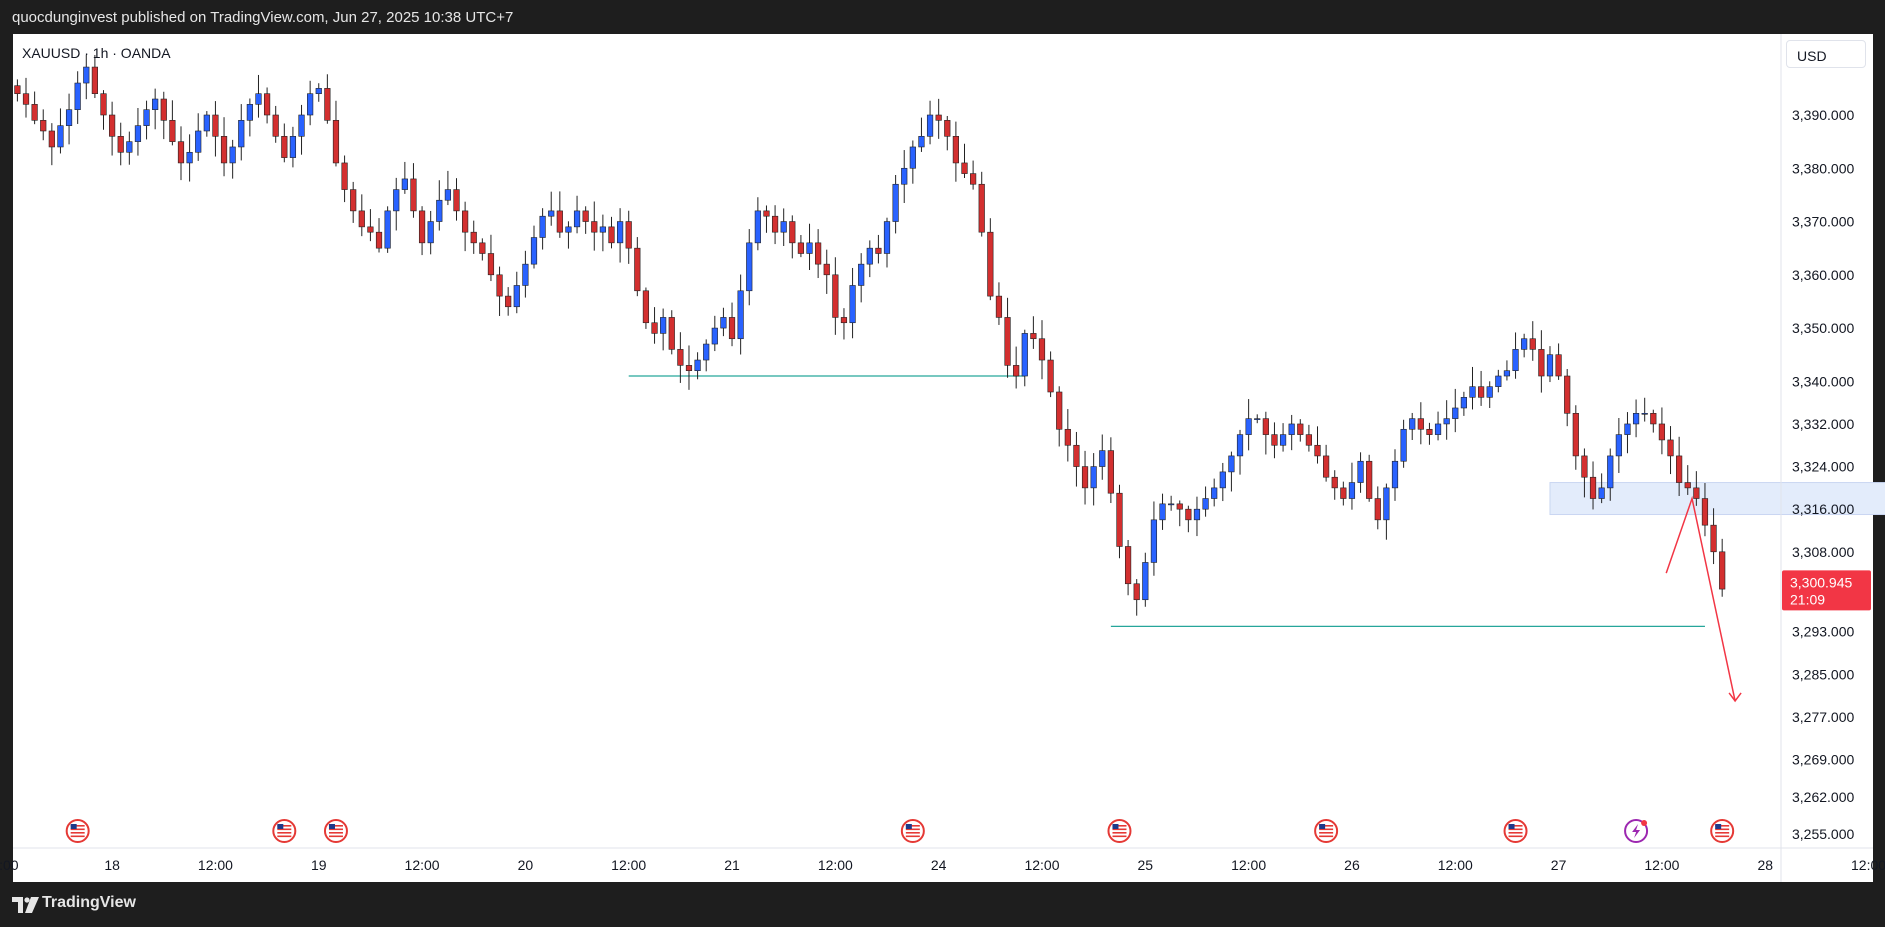 This screenshot has height=927, width=1885. I want to click on tradingview-brand: TradingView, so click(89, 902).